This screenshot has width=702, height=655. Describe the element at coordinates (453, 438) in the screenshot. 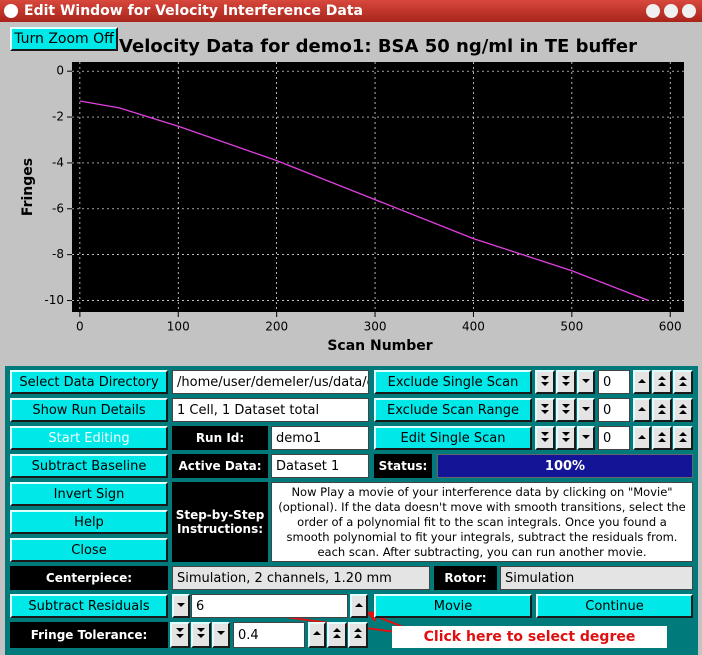

I see `edit-single-scan-button: Edit Single Scan` at that location.